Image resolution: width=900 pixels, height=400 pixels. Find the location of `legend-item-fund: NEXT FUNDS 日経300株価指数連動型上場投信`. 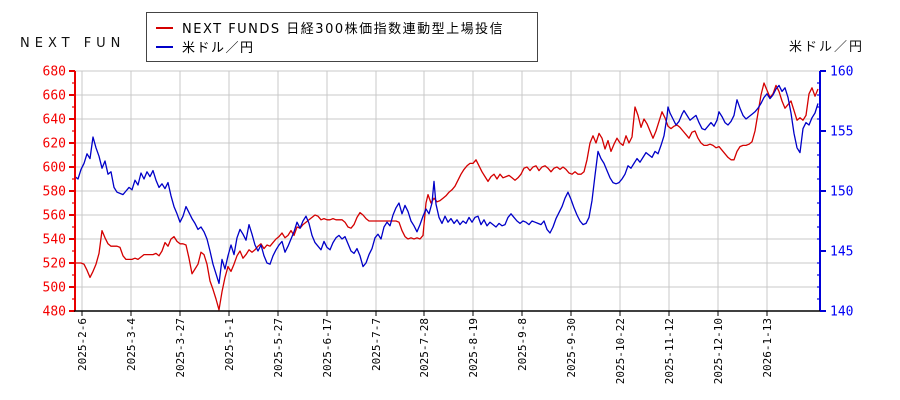

legend-item-fund: NEXT FUNDS 日経300株価指数連動型上場投信 is located at coordinates (342, 27).